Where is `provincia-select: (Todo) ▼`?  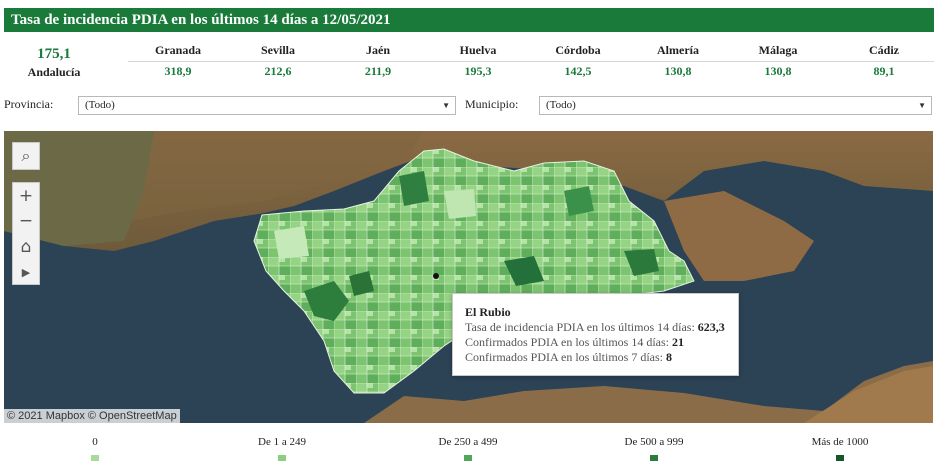 provincia-select: (Todo) ▼ is located at coordinates (267, 105).